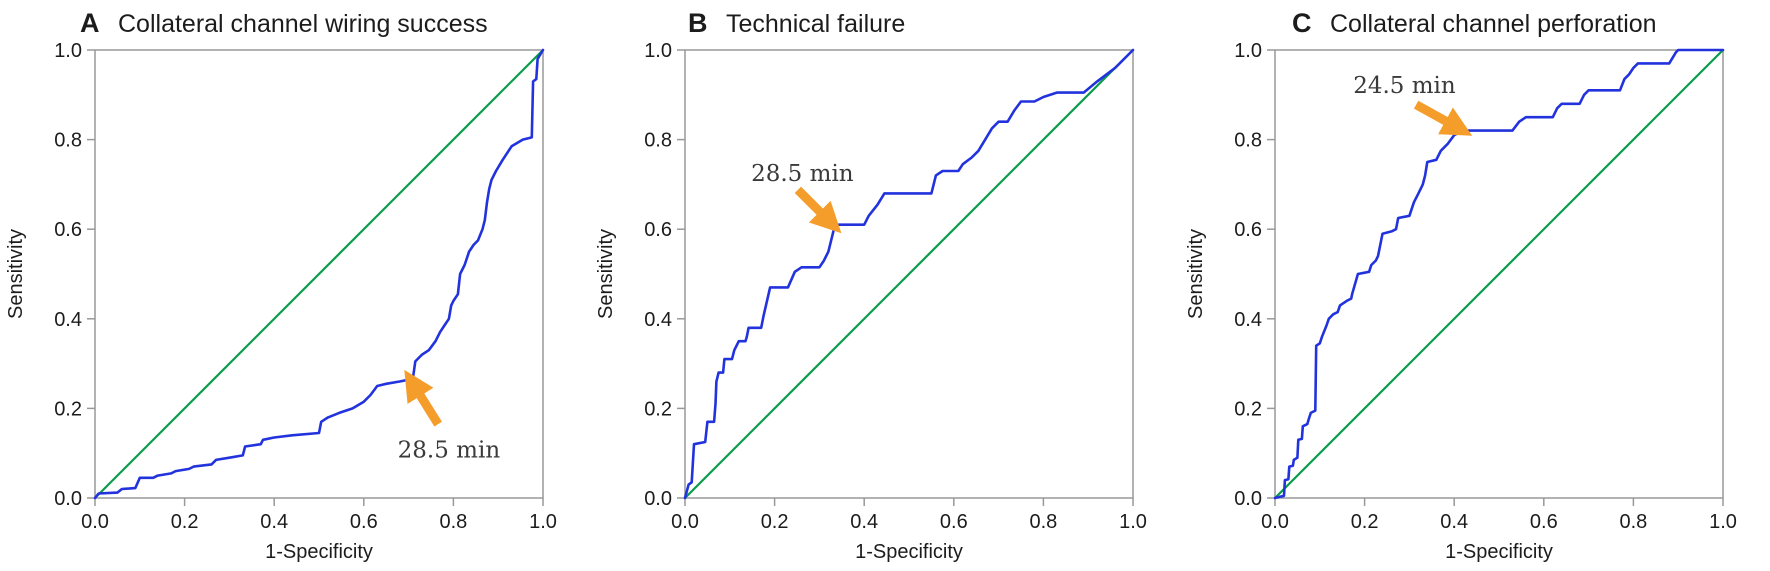 The width and height of the screenshot is (1770, 571). Describe the element at coordinates (815, 24) in the screenshot. I see `panel-title: Technical failure` at that location.